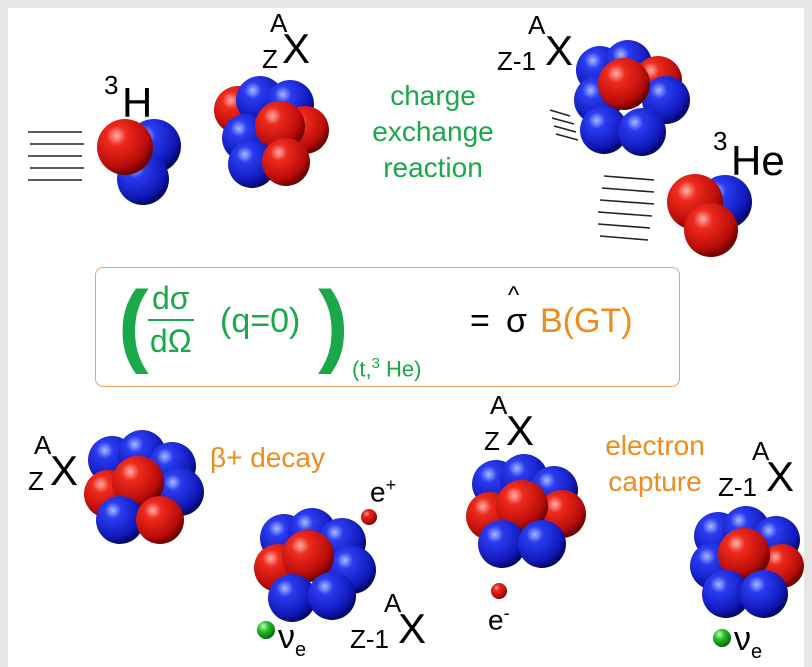  I want to click on cross-section-fraction: dσ dΩ, so click(171, 320).